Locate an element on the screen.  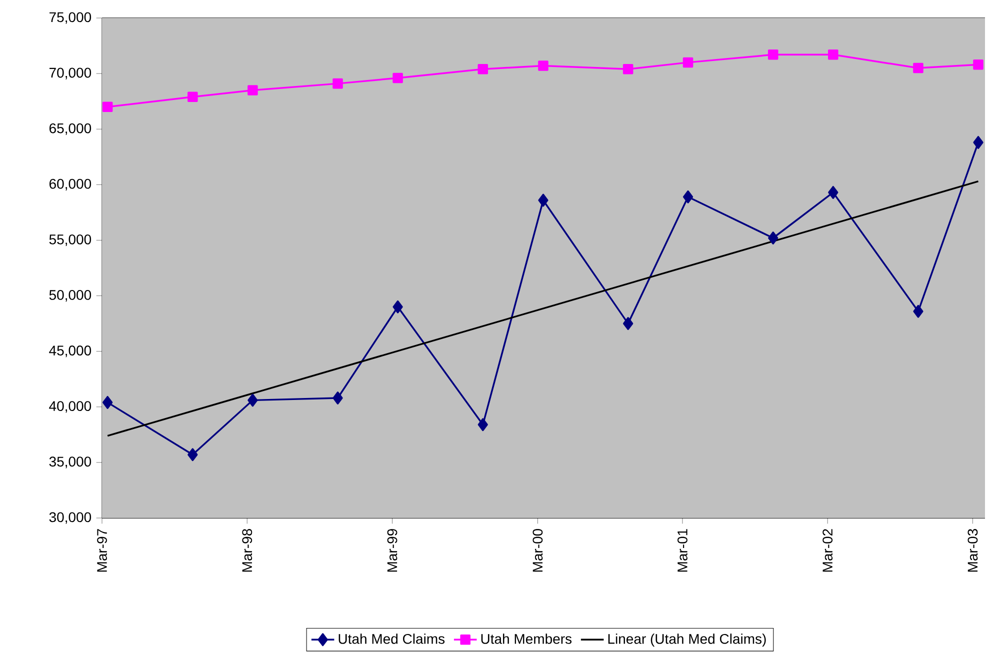
y-tick-label: 55,000 is located at coordinates (70, 240).